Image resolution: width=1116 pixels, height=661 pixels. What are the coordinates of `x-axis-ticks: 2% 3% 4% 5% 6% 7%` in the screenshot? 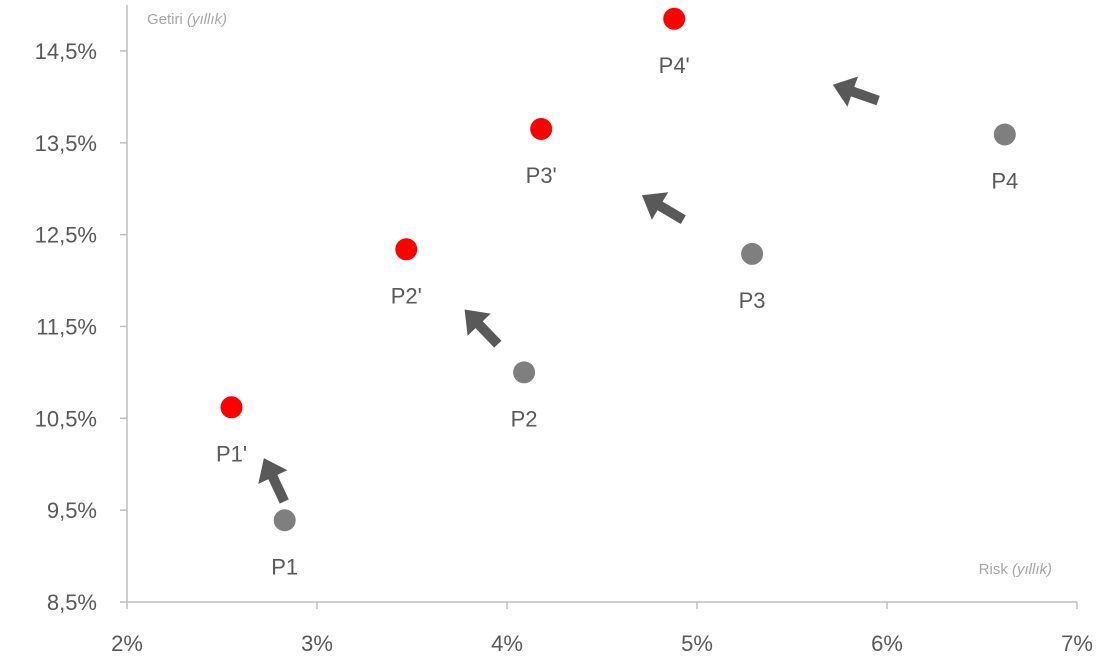 It's located at (602, 629).